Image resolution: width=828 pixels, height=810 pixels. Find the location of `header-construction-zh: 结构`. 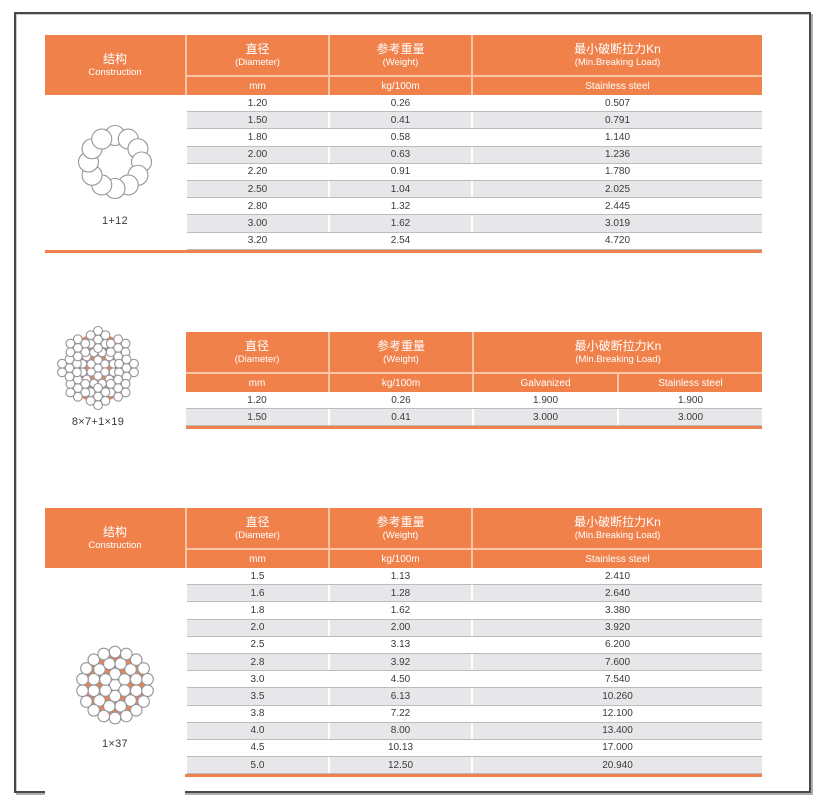

header-construction-zh: 结构 is located at coordinates (114, 58).